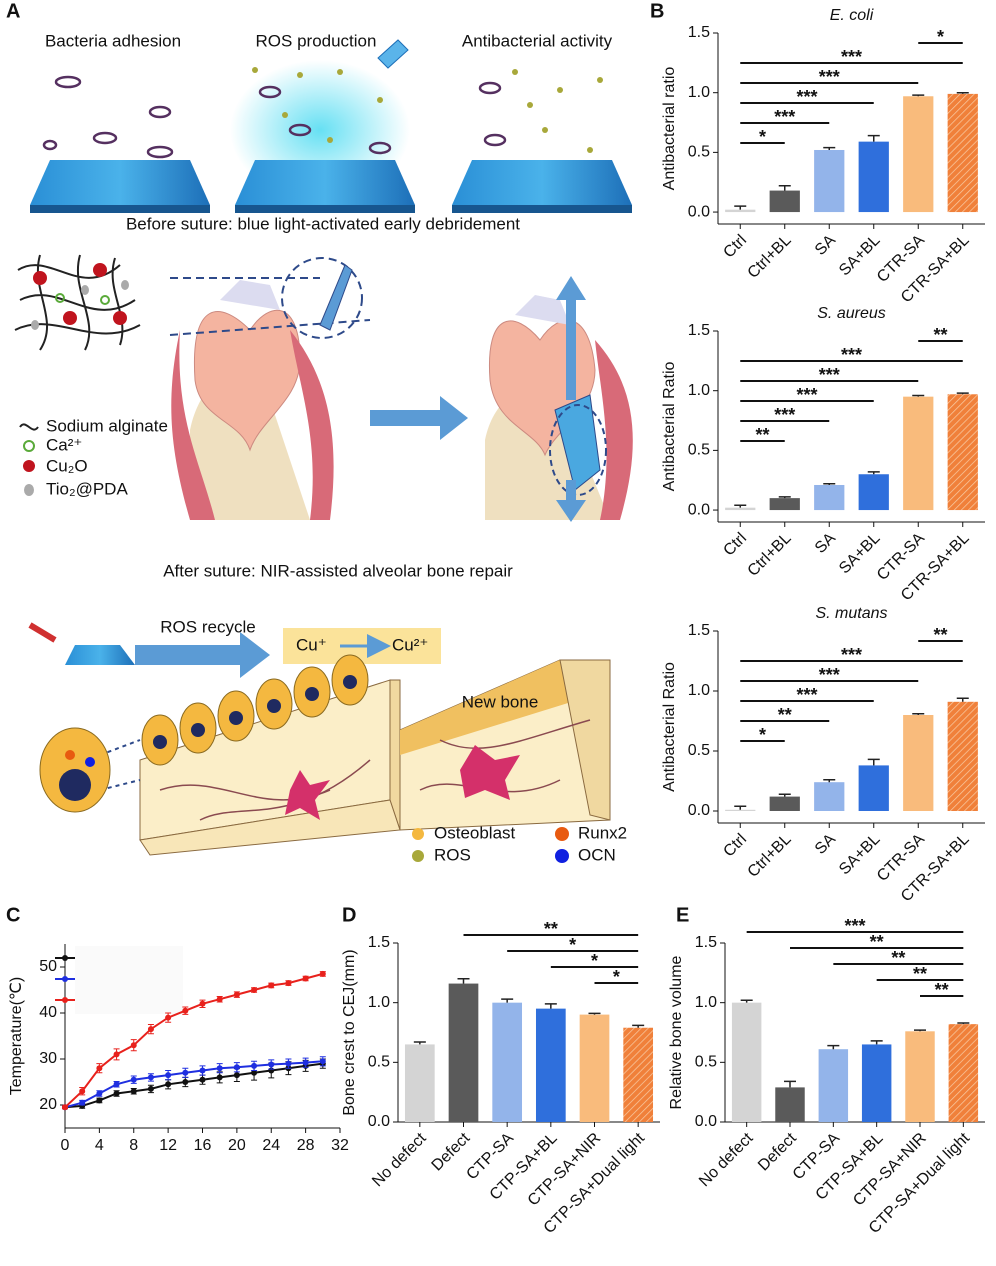  What do you see at coordinates (410, 644) in the screenshot?
I see `copper-label: Cu²⁺` at bounding box center [410, 644].